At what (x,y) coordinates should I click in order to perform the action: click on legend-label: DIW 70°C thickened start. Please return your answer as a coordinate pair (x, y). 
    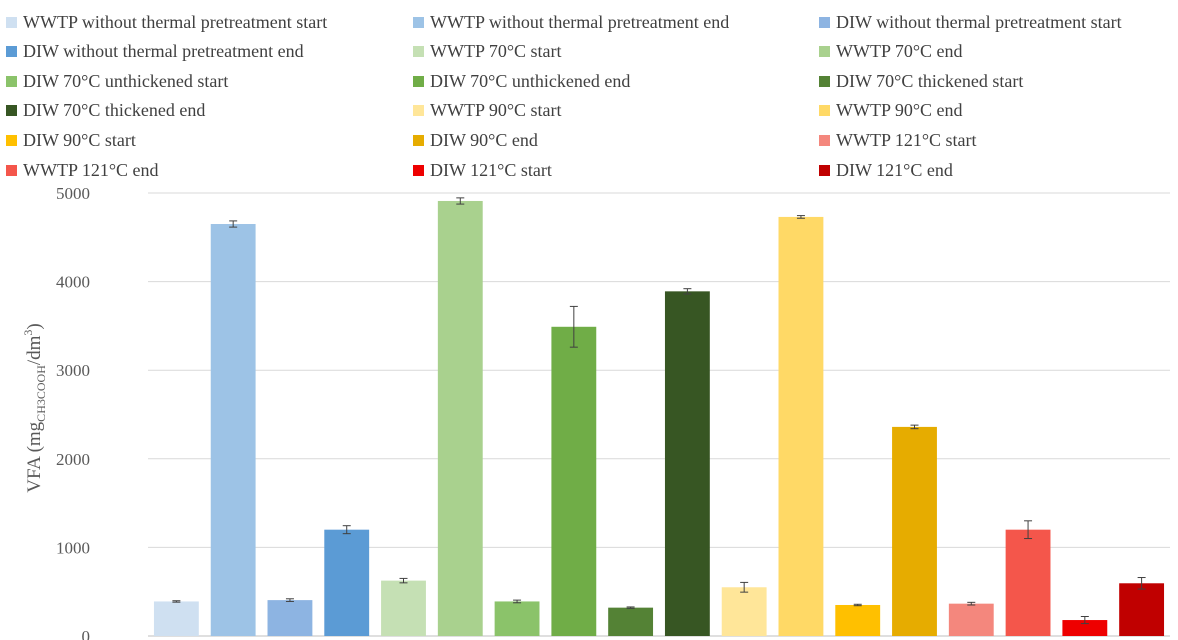
    Looking at the image, I should click on (930, 80).